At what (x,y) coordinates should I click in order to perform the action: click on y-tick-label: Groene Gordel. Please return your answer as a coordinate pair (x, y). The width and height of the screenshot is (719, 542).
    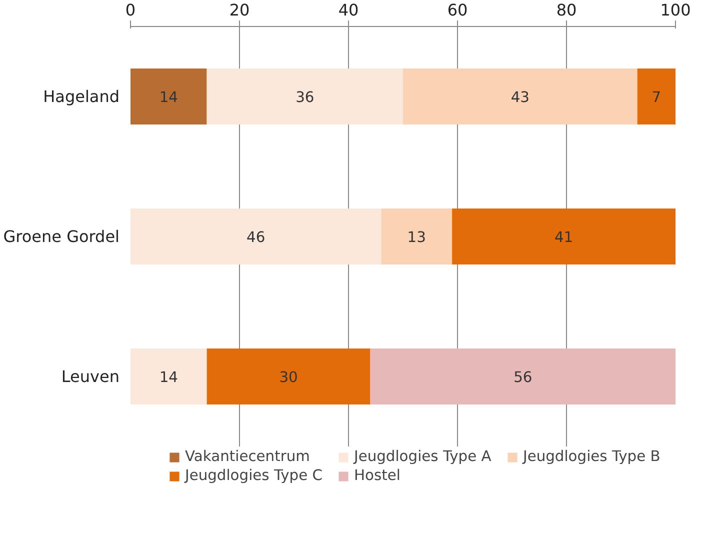
    Looking at the image, I should click on (61, 236).